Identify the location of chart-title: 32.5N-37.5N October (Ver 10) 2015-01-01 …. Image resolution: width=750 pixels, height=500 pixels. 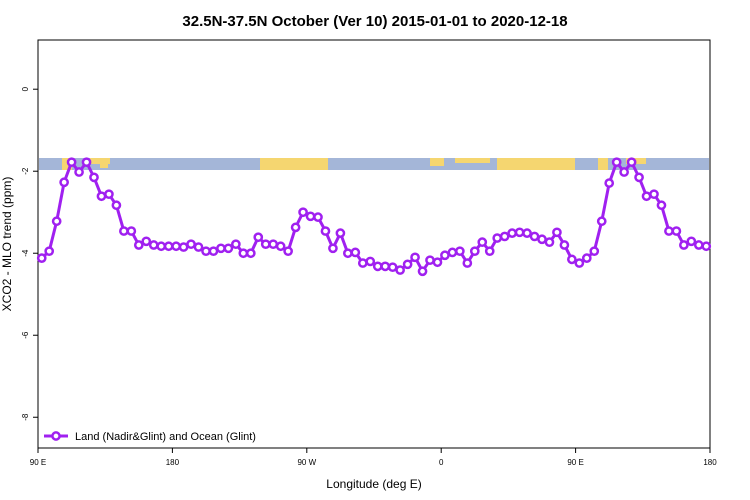
(374, 21).